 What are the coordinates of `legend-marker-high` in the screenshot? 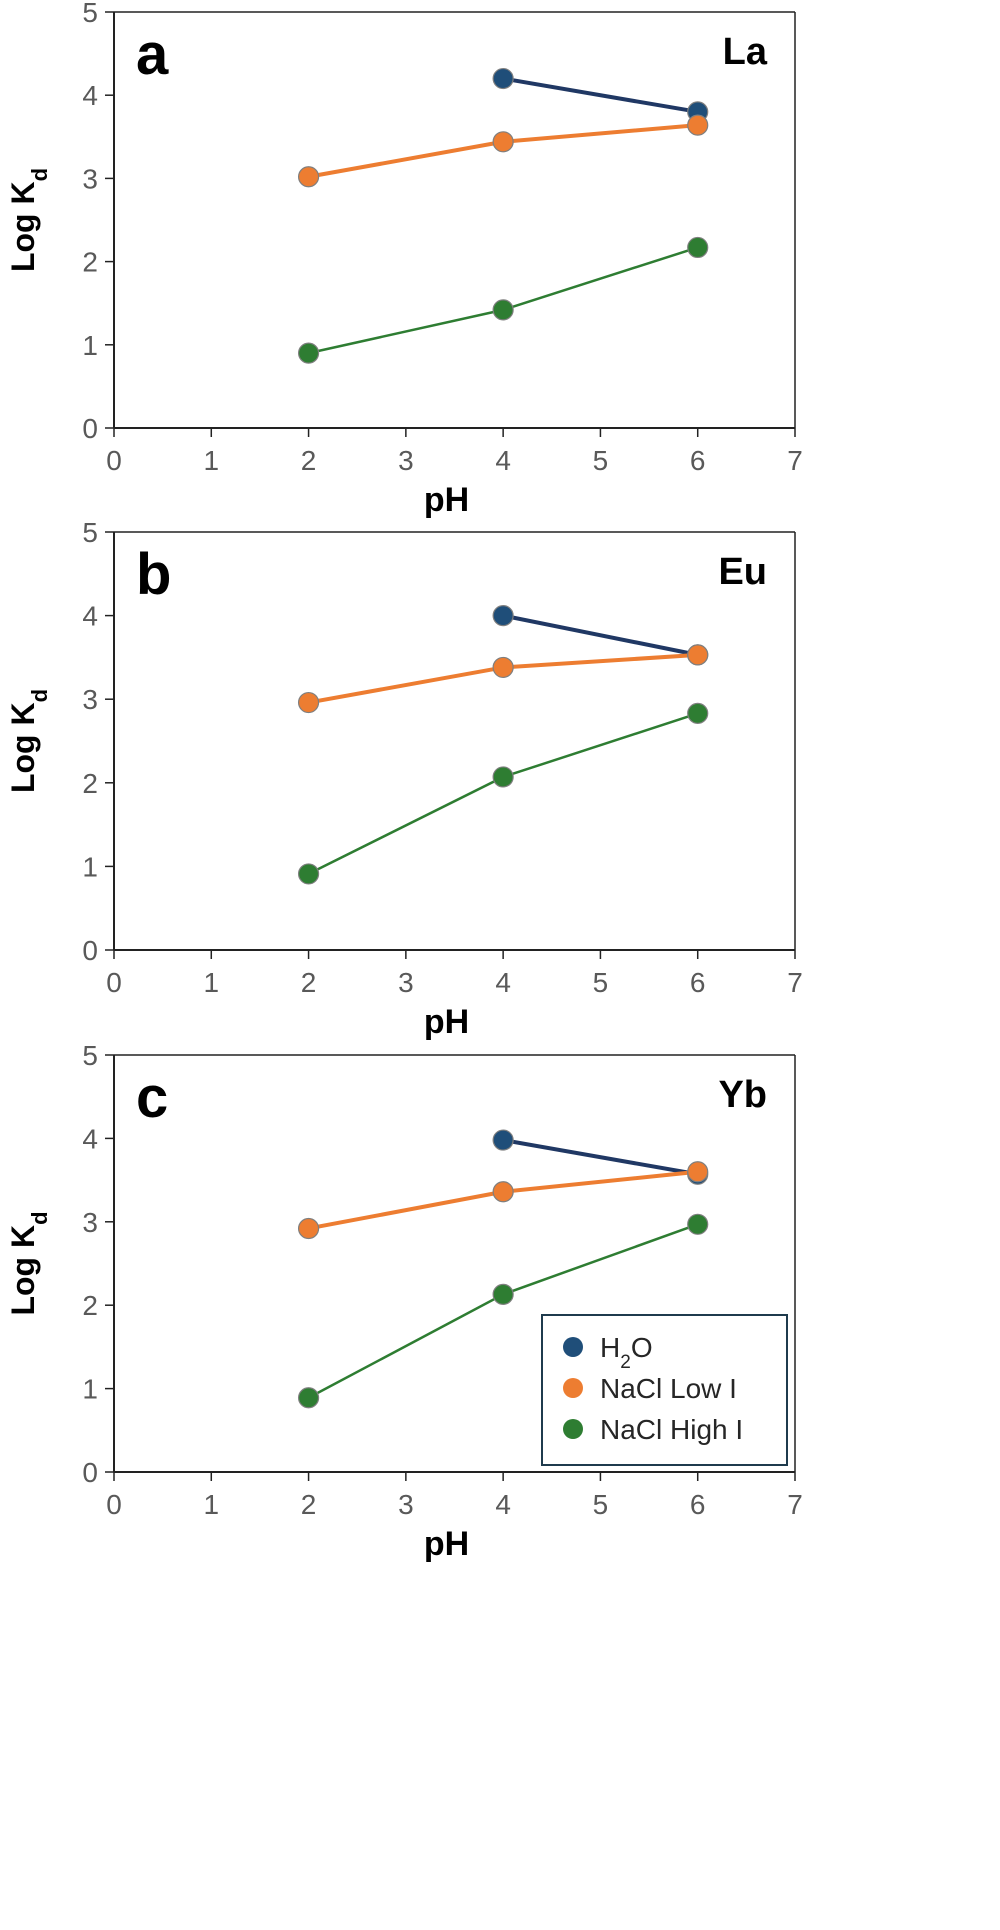 It's located at (573, 1429).